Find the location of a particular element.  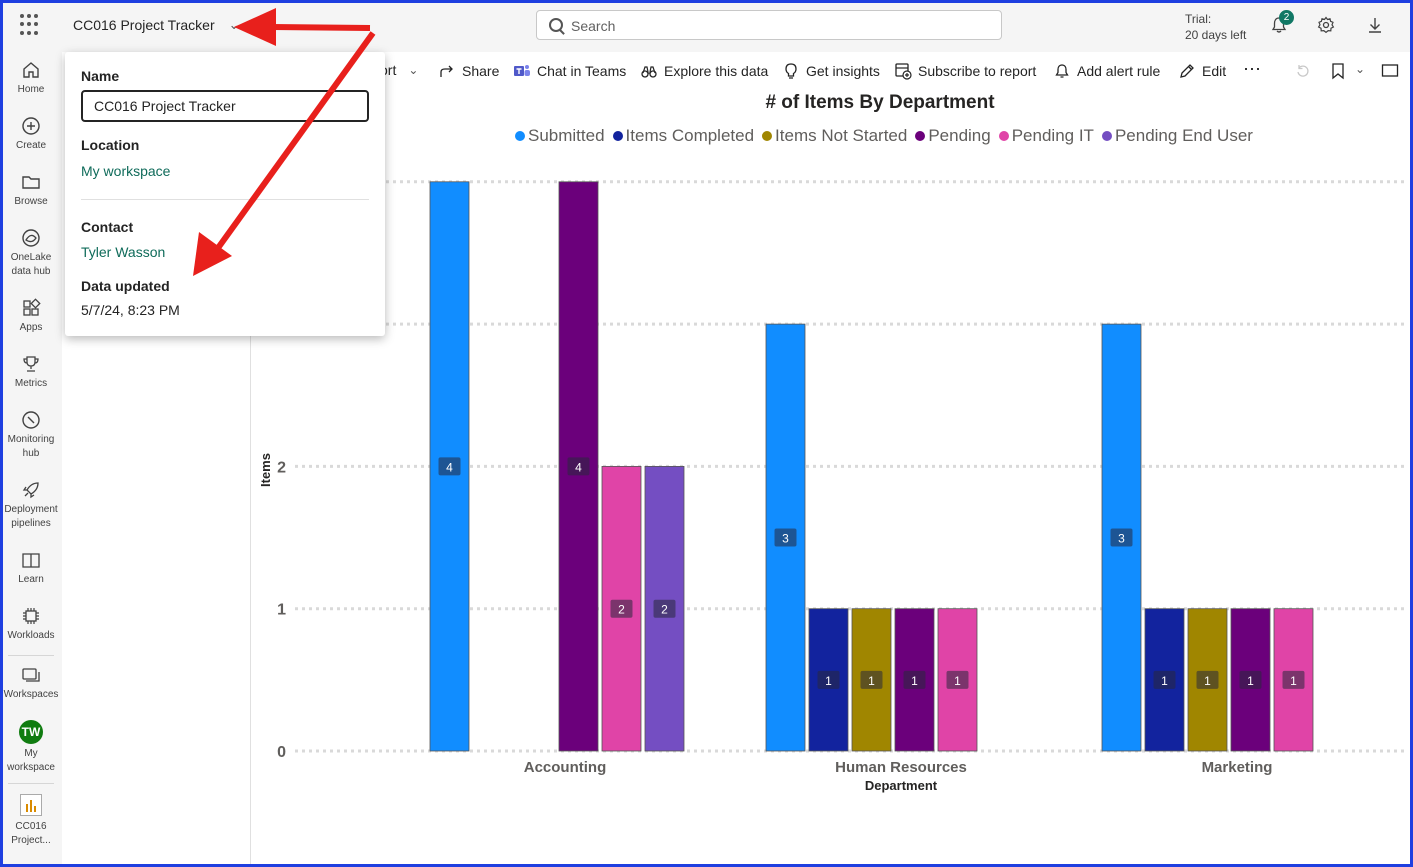

search-input is located at coordinates (771, 26).